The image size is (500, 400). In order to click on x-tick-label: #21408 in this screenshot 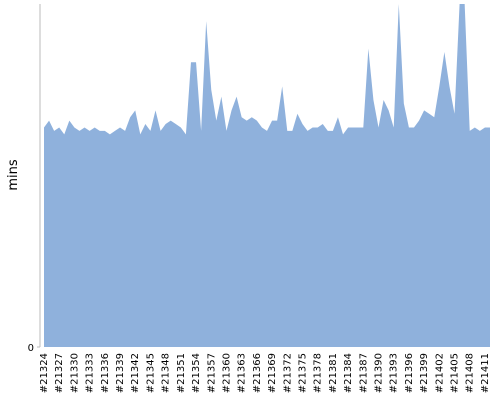, I will do `click(470, 373)`.